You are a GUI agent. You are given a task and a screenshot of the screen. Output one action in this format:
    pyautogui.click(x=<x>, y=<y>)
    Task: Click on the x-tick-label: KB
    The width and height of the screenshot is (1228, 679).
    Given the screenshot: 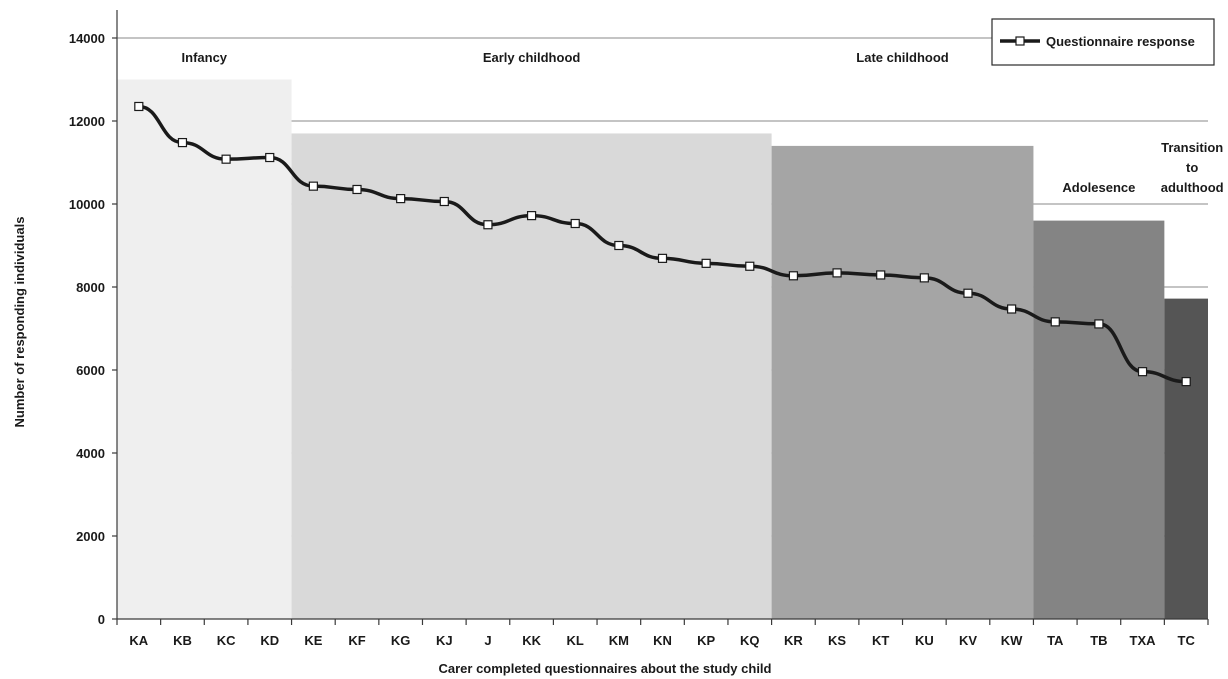 What is the action you would take?
    pyautogui.click(x=182, y=640)
    